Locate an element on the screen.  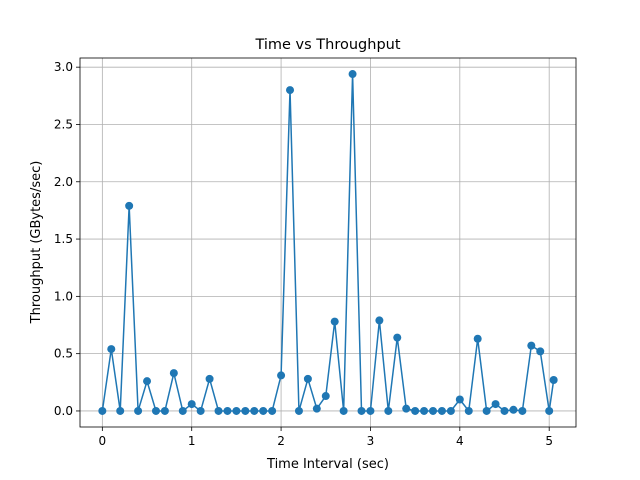
x-tick-label: 5 is located at coordinates (549, 441).